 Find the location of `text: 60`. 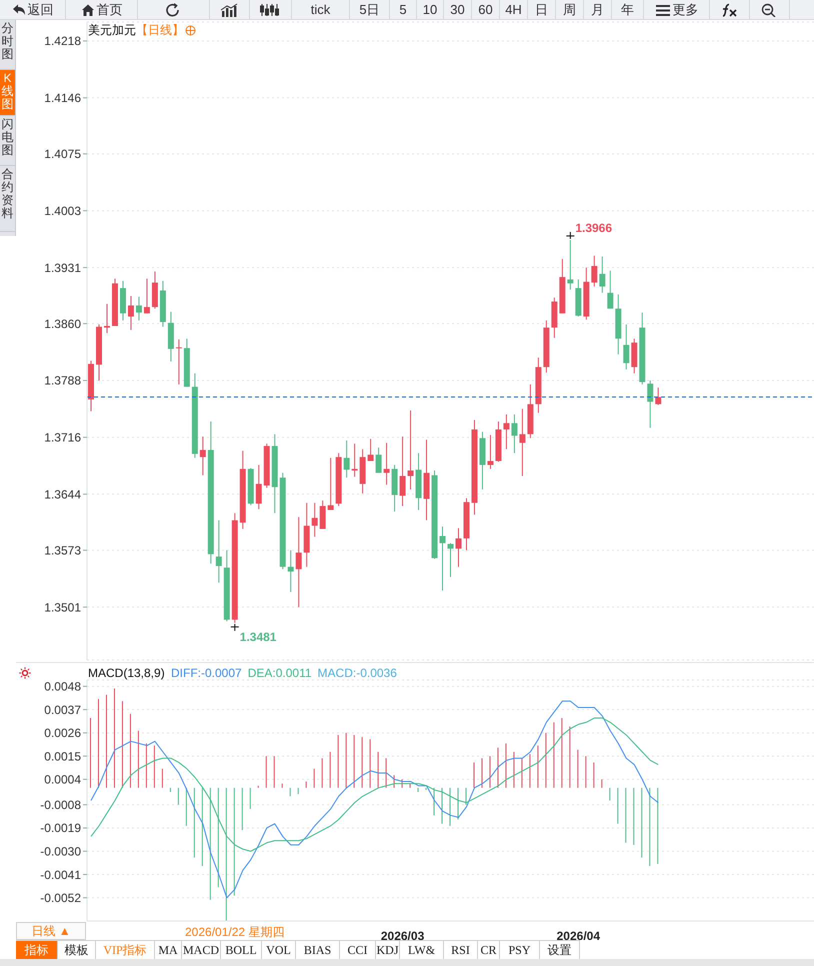

text: 60 is located at coordinates (485, 9).